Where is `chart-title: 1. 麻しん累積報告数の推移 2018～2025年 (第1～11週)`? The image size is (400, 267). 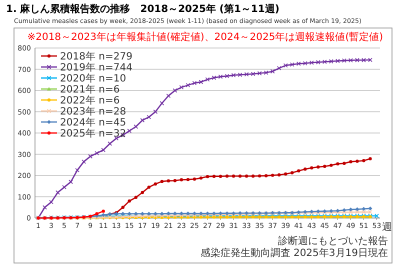 chart-title: 1. 麻しん累積報告数の推移 2018～2025年 (第1～11週) is located at coordinates (143, 9).